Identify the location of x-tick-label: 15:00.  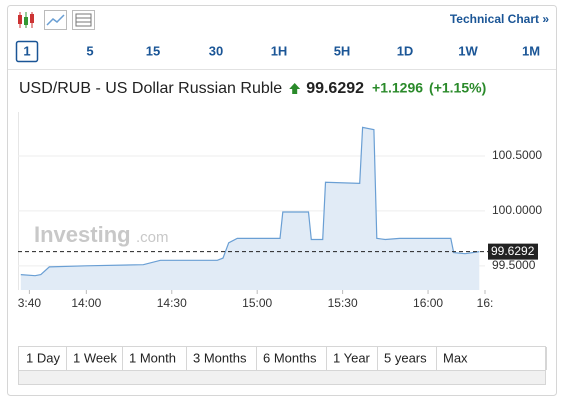
(257, 303).